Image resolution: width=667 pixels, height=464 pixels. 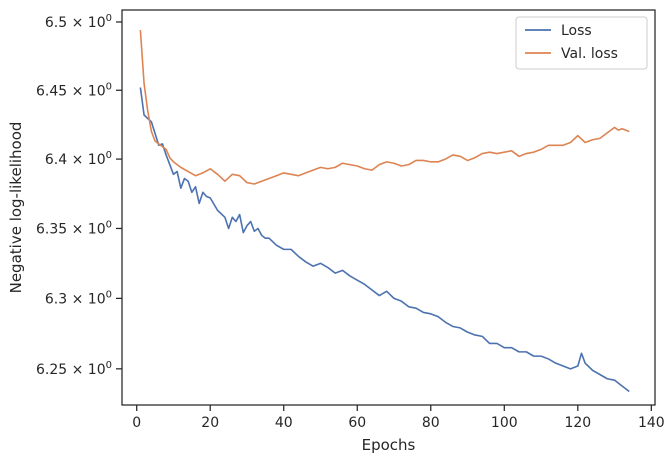 What do you see at coordinates (210, 423) in the screenshot?
I see `x-tick-label: 20` at bounding box center [210, 423].